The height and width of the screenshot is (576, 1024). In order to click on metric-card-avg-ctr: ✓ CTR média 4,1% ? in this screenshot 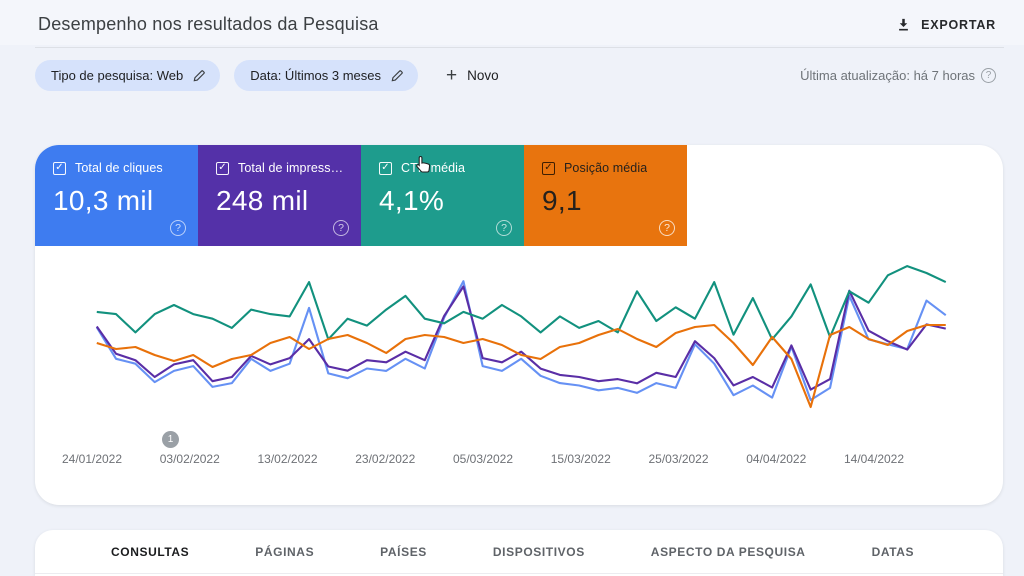, I will do `click(442, 195)`.